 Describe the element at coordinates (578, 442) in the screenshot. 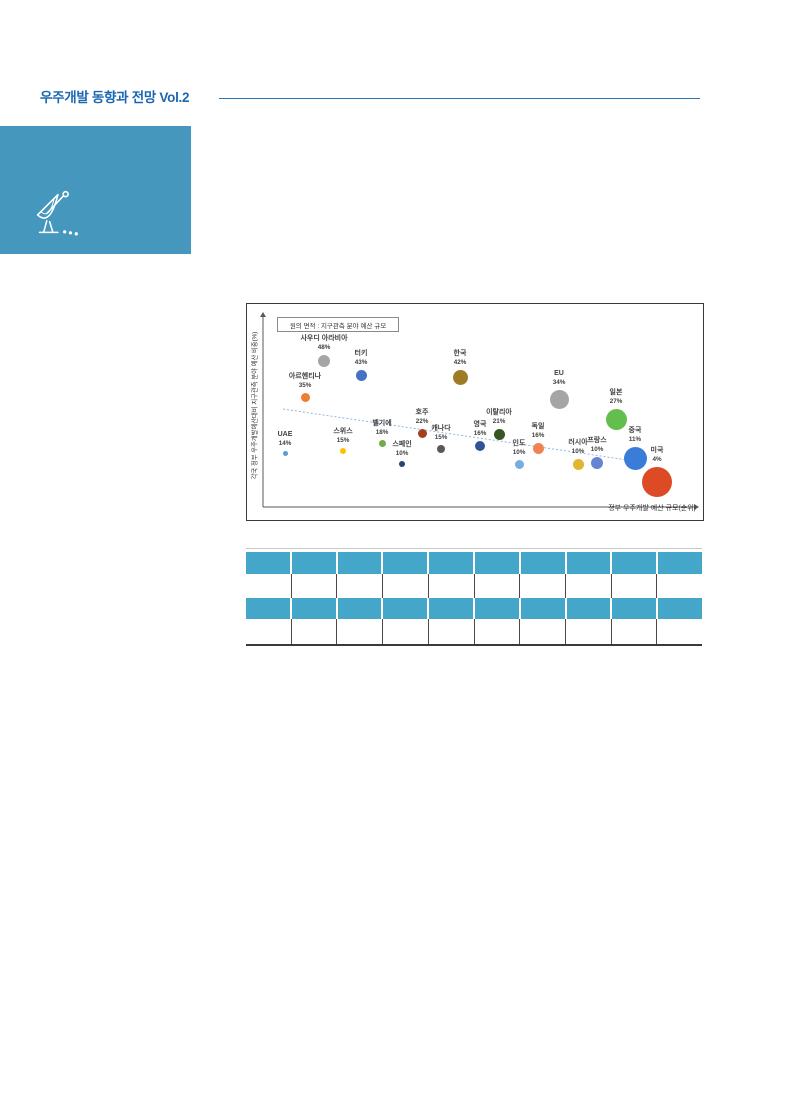

I see `bubble-label-name: 러시아` at that location.